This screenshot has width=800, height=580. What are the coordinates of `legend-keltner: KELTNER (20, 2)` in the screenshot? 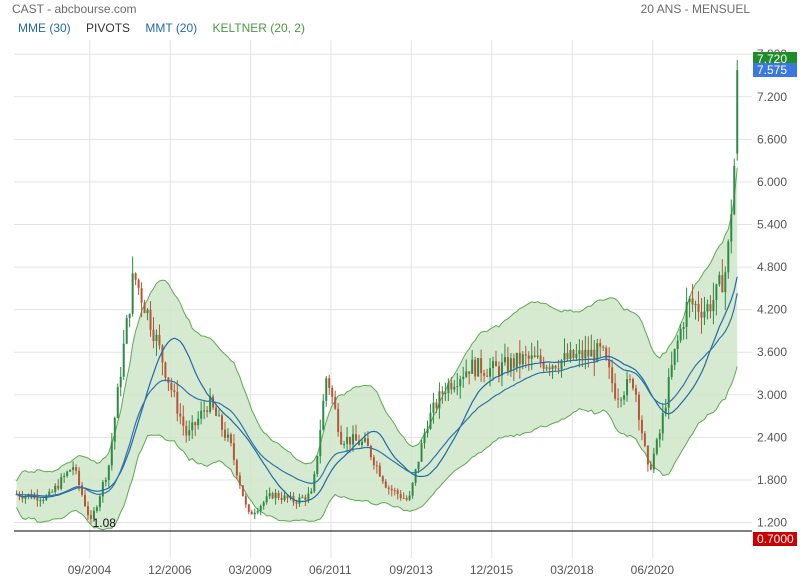 It's located at (258, 28).